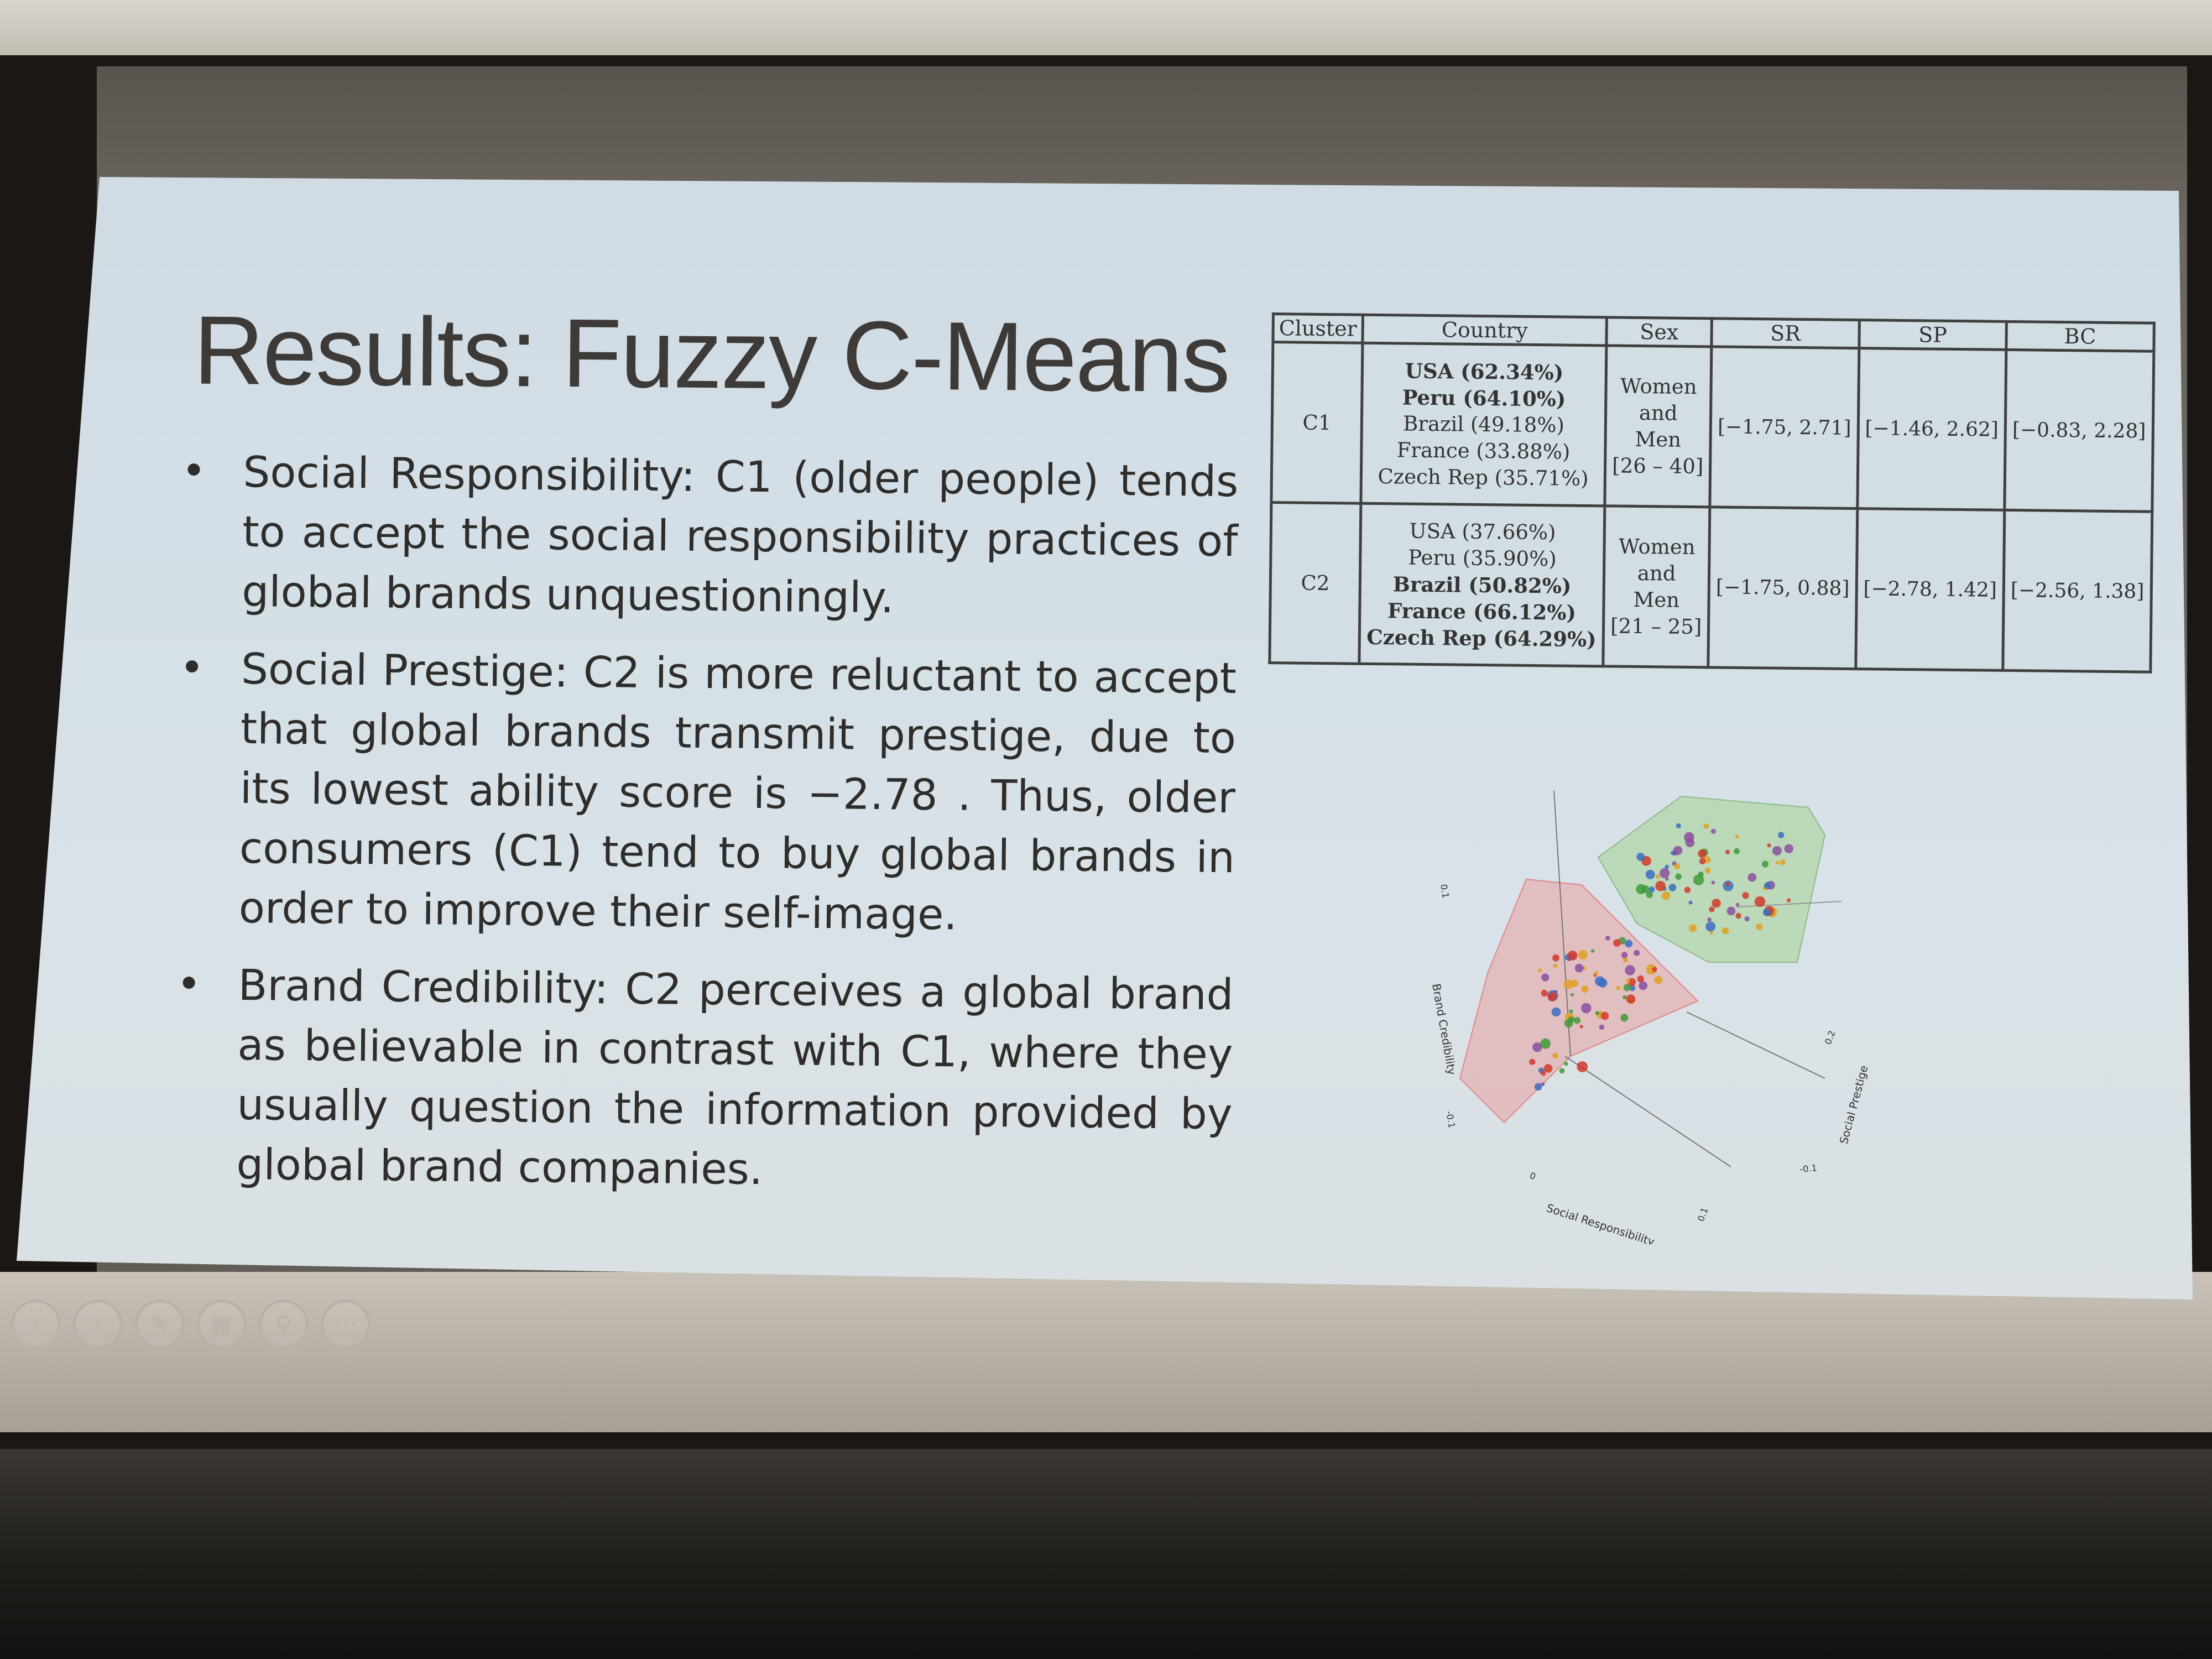 This screenshot has width=2212, height=1659. I want to click on pen-tool-button: ✎, so click(160, 1325).